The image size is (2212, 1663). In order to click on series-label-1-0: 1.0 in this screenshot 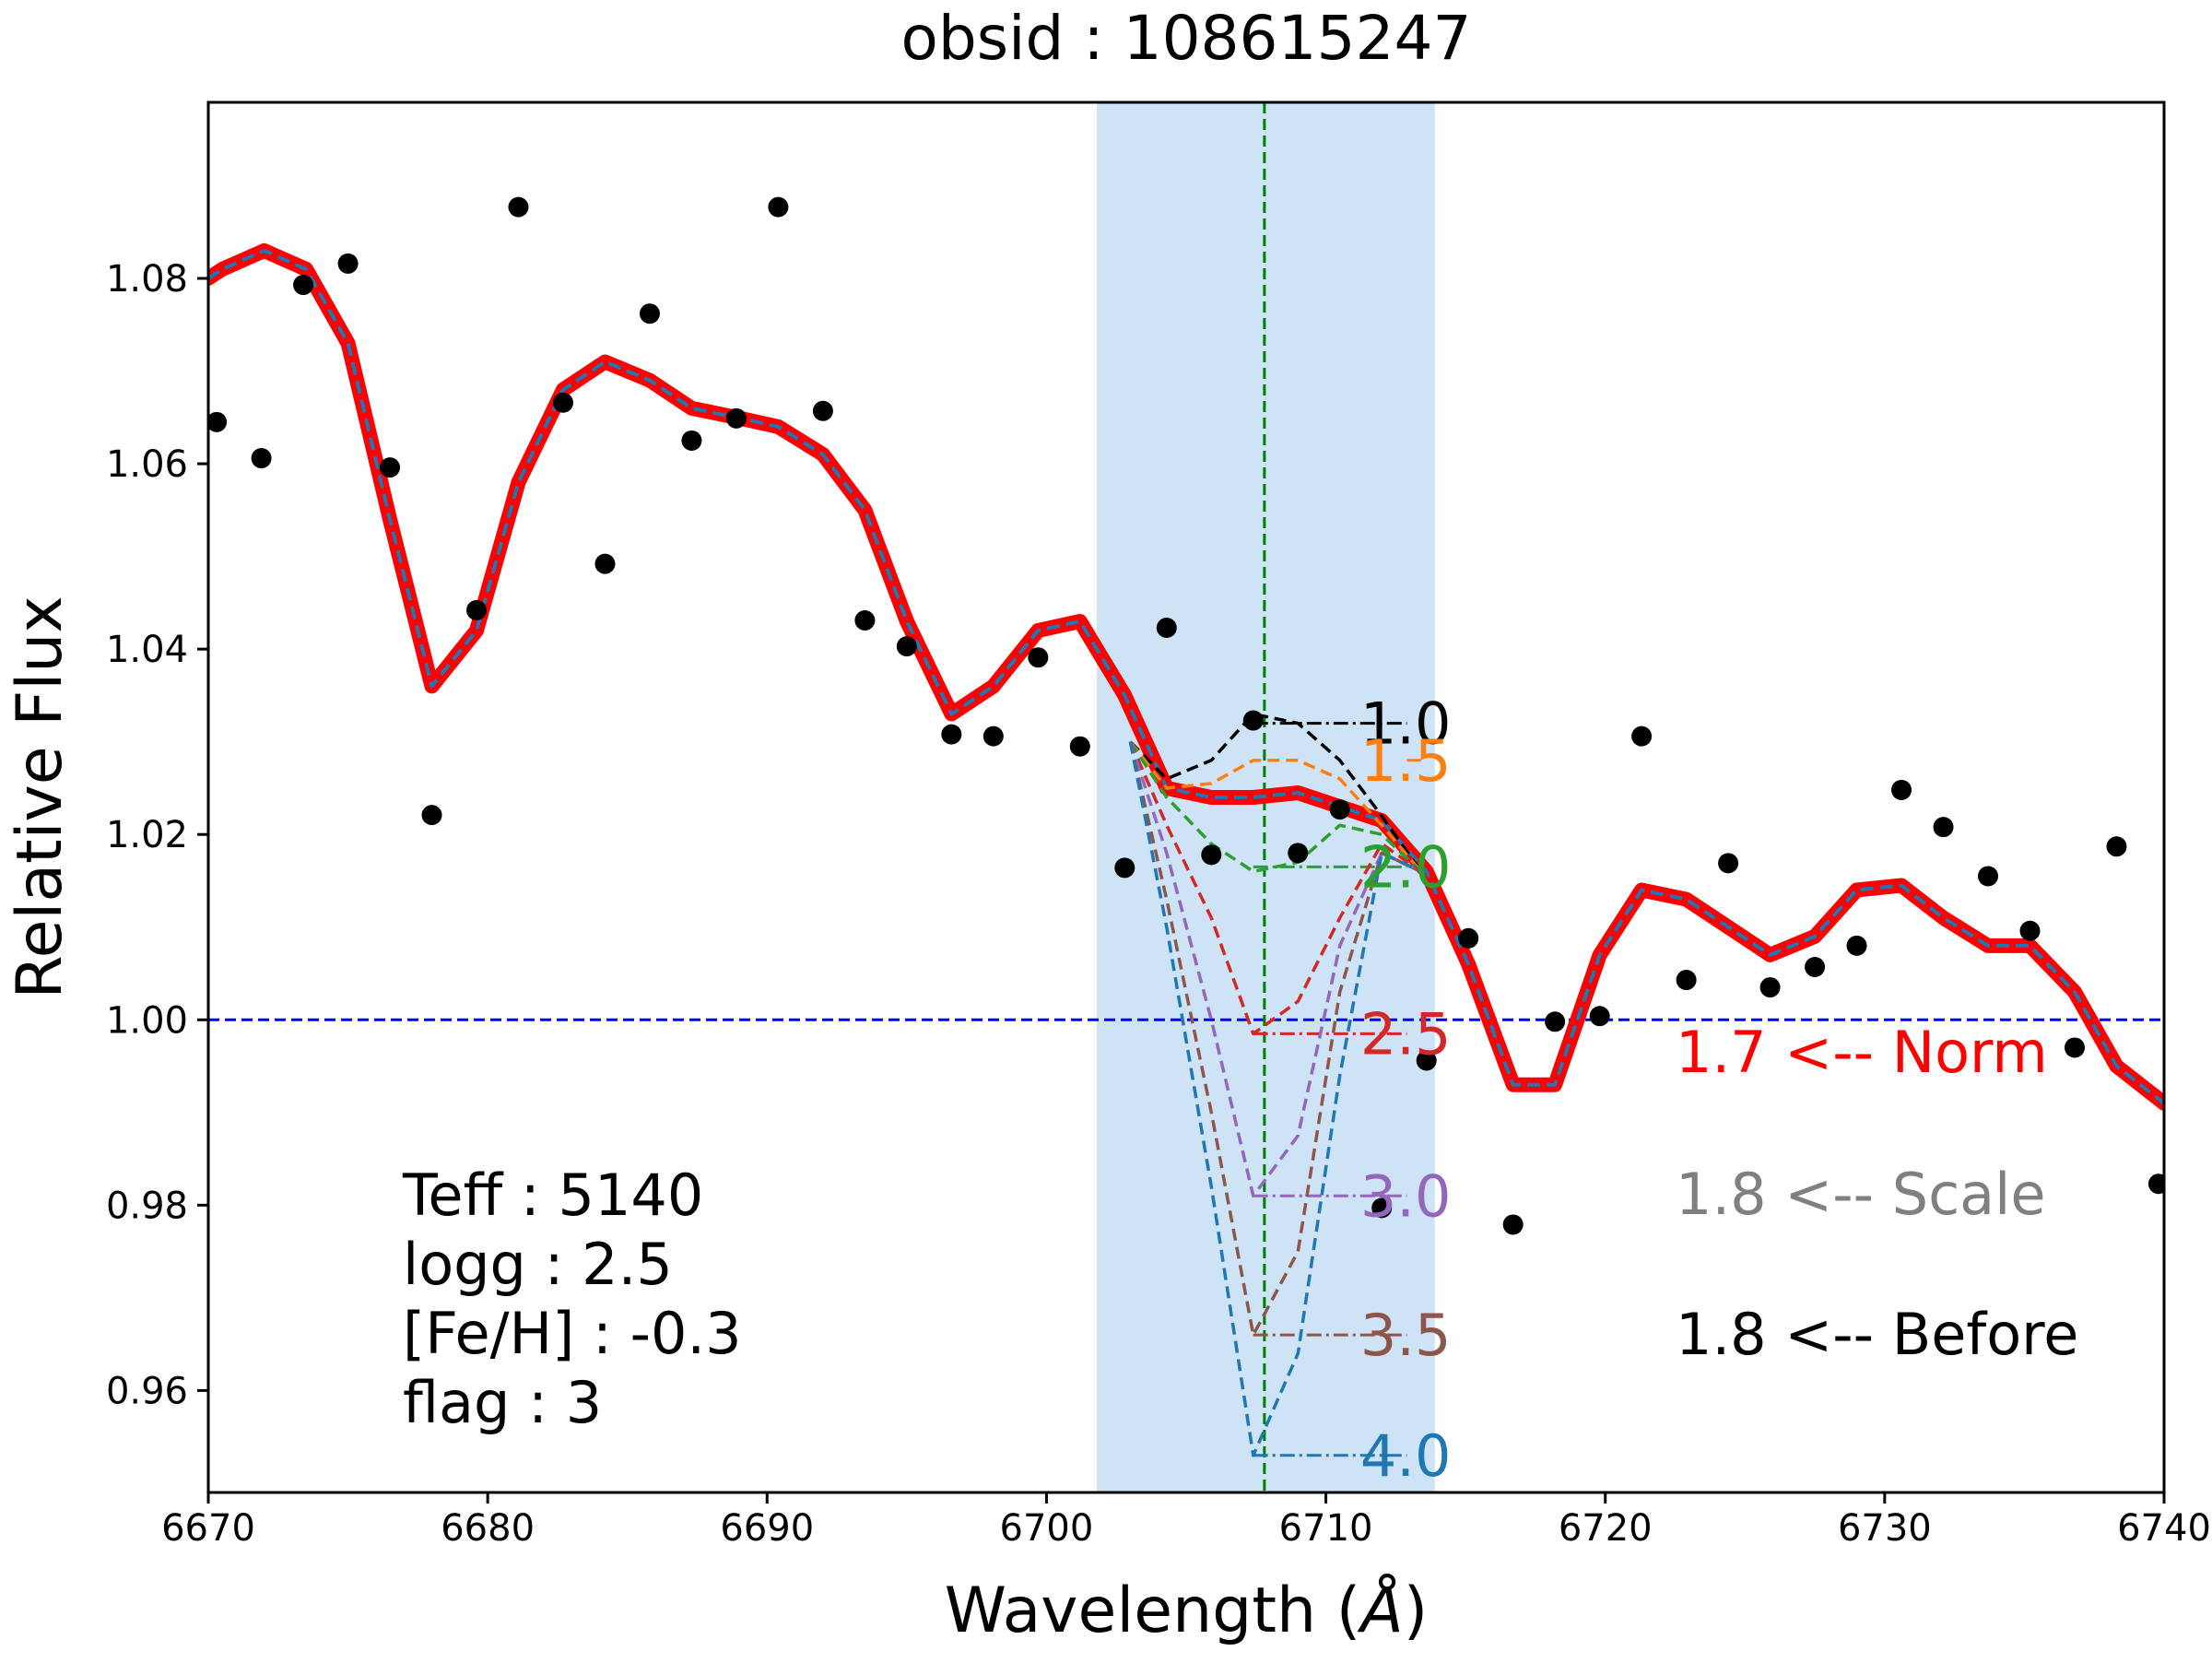, I will do `click(1406, 724)`.